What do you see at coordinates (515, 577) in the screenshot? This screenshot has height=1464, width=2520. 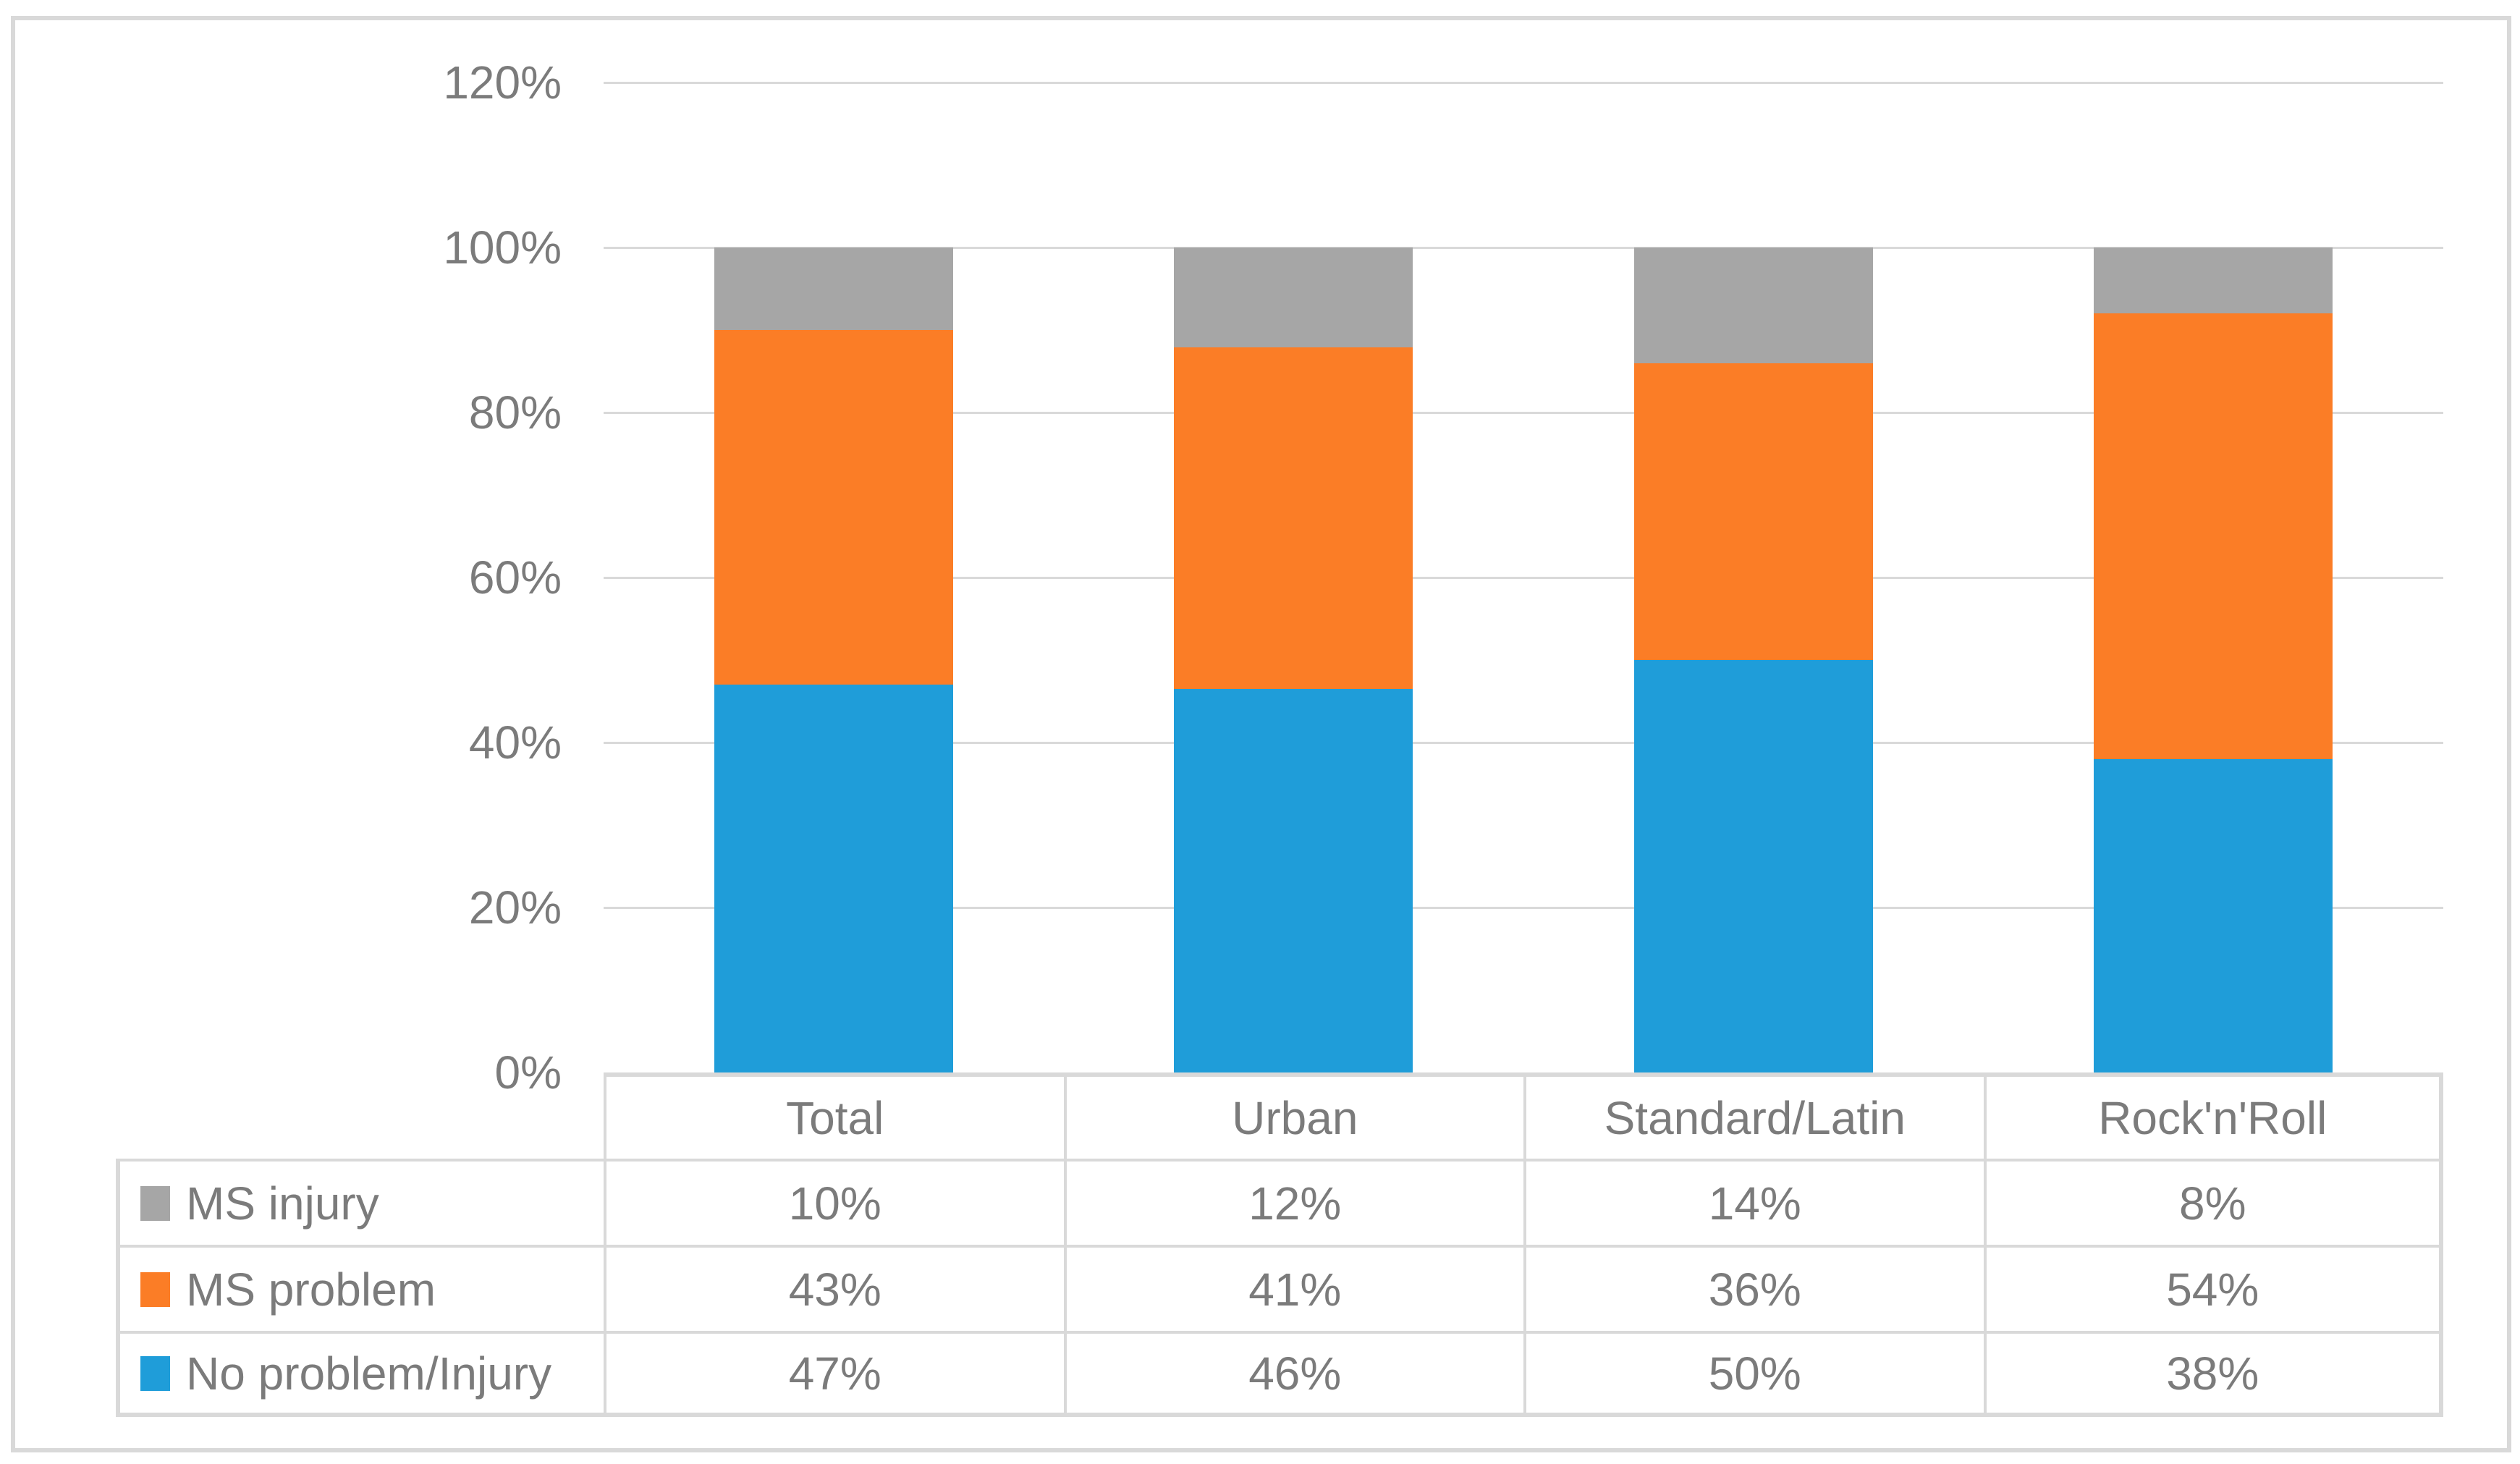 I see `y-tick-label: 60%` at bounding box center [515, 577].